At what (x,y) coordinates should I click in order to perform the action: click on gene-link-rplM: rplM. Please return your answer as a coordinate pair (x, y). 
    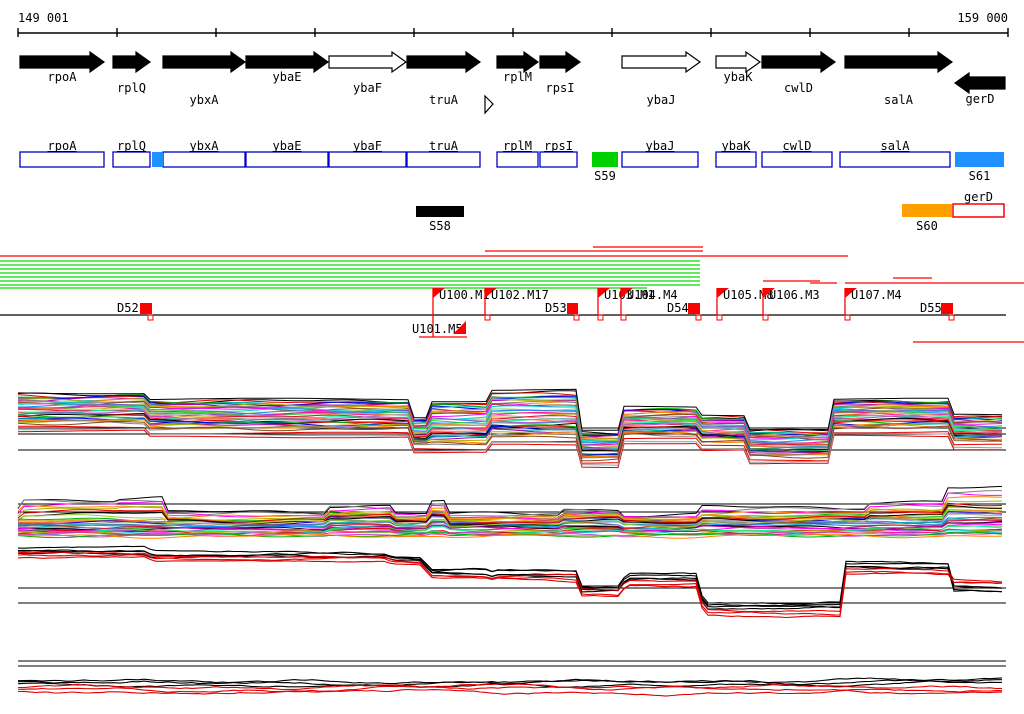
    Looking at the image, I should click on (517, 146).